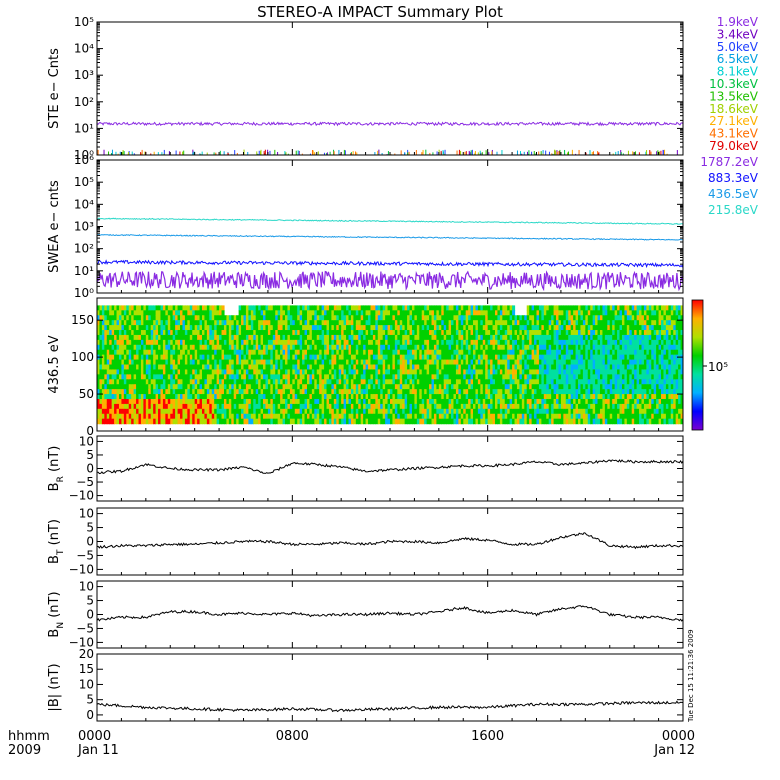 This screenshot has width=780, height=780. Describe the element at coordinates (390, 365) in the screenshot. I see `data-pad` at that location.